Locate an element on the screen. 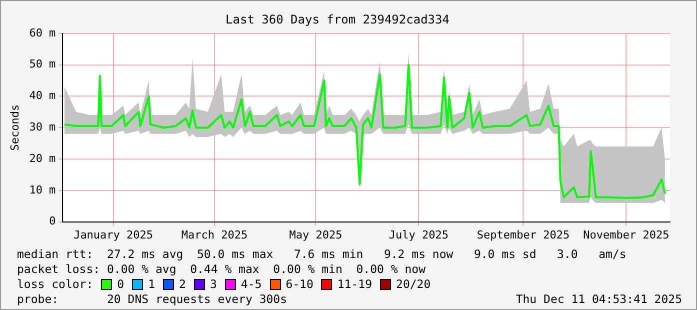 The height and width of the screenshot is (310, 697). y-tick-label: 30 m is located at coordinates (42, 127).